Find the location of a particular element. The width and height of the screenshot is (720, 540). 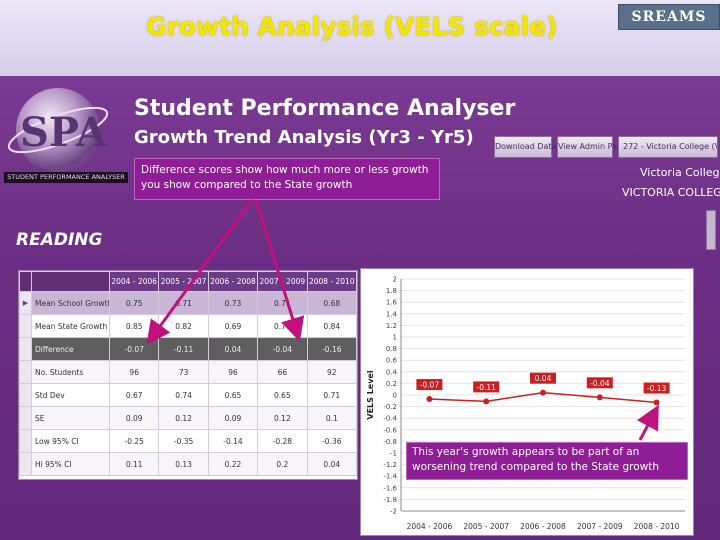

table-cell: -0.16 is located at coordinates (331, 349).